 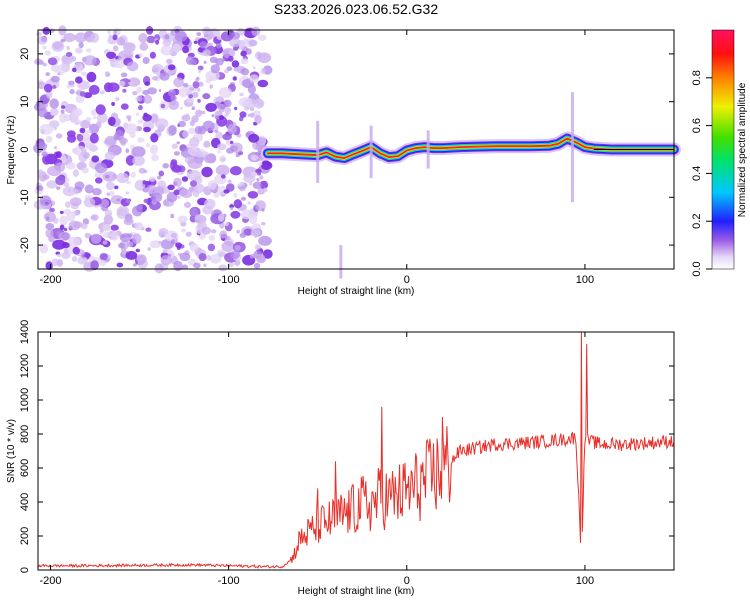 What do you see at coordinates (25, 366) in the screenshot?
I see `snr-y-tick-label: 1200` at bounding box center [25, 366].